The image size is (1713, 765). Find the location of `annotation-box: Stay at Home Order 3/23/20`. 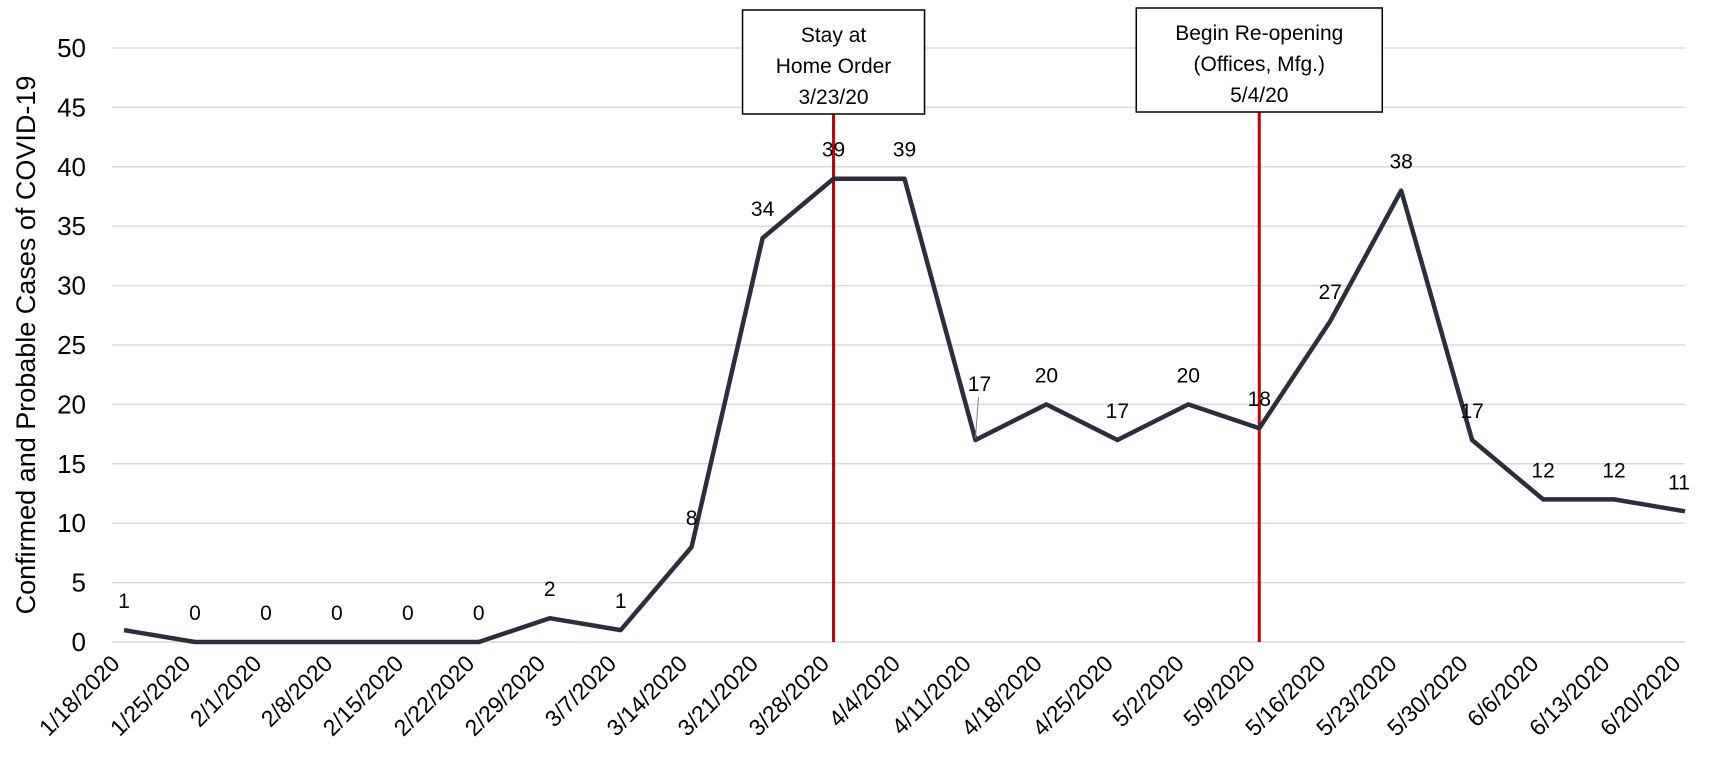

annotation-box: Stay at Home Order 3/23/20 is located at coordinates (833, 62).